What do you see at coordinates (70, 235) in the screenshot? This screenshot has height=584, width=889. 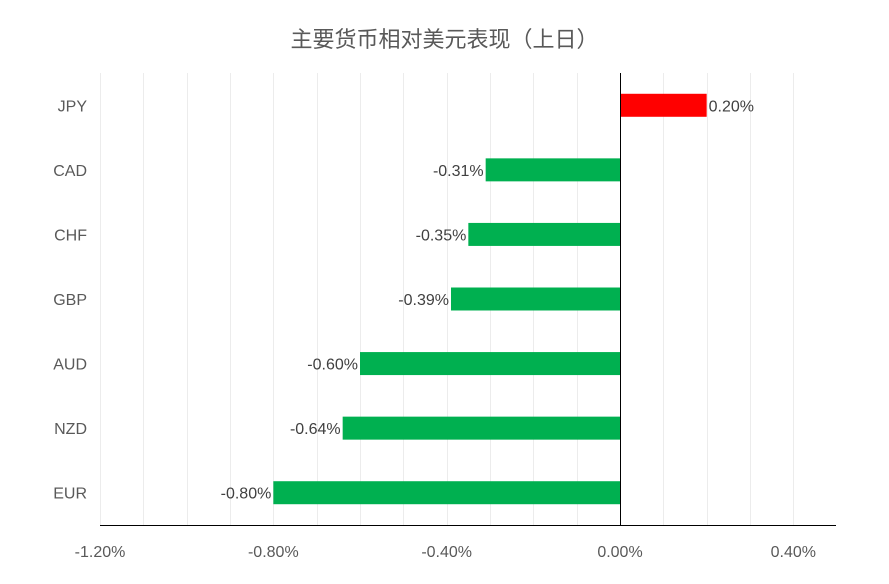 I see `category-label-chf: CHF` at bounding box center [70, 235].